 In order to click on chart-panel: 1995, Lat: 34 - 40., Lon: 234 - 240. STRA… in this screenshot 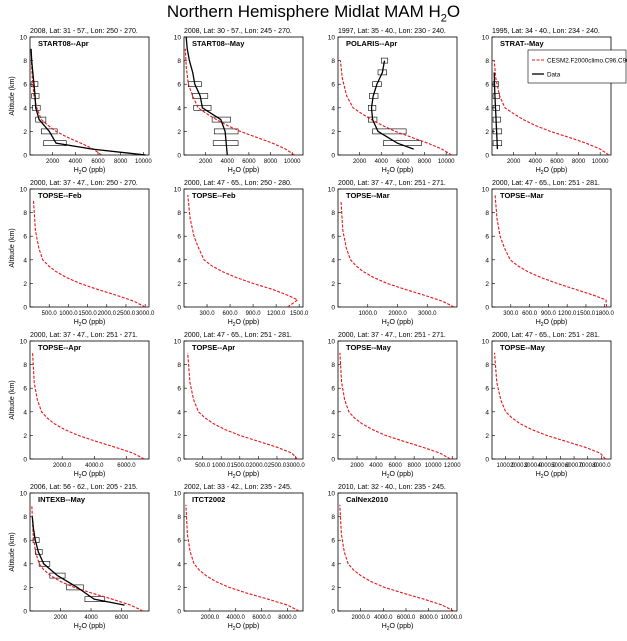, I will do `click(554, 102)`.